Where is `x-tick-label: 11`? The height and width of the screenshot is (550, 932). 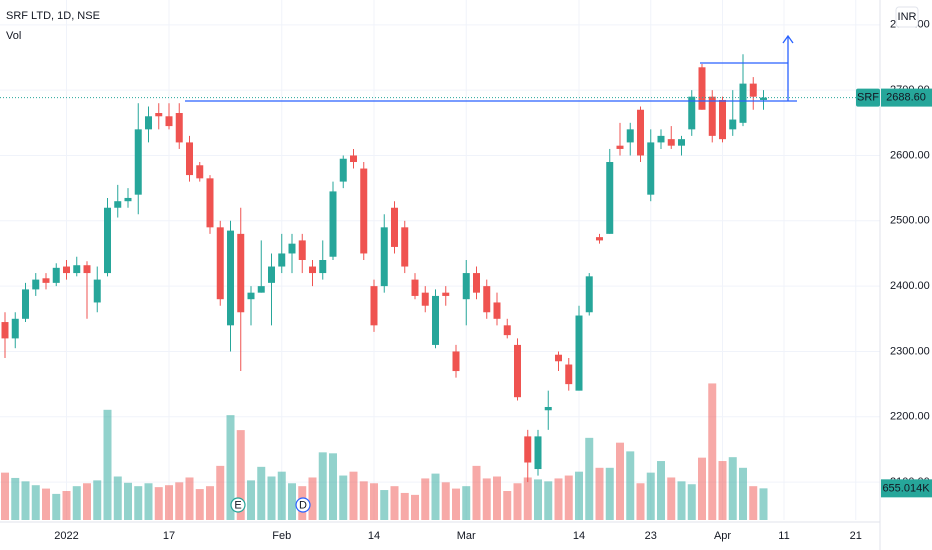
x-tick-label: 11 is located at coordinates (783, 536).